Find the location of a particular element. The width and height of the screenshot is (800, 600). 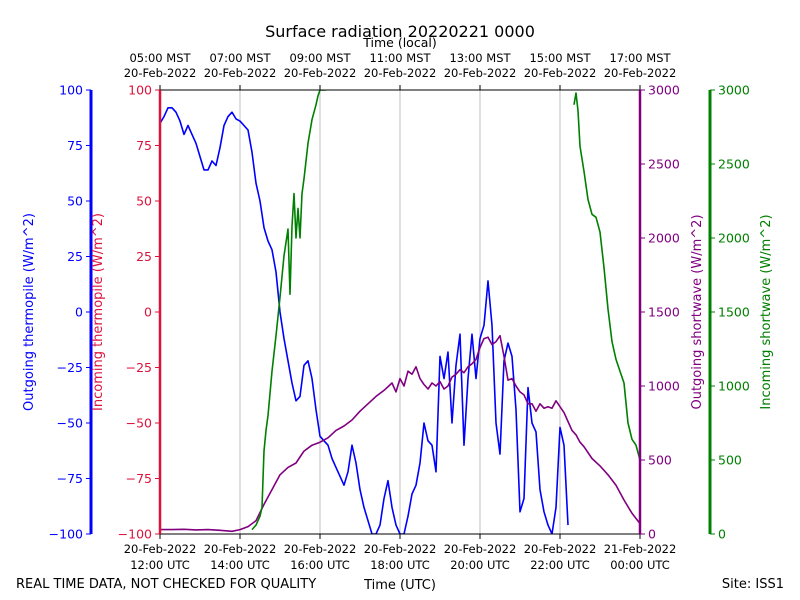

outgoing_thermopile-tick-label: 75 is located at coordinates (75, 145).